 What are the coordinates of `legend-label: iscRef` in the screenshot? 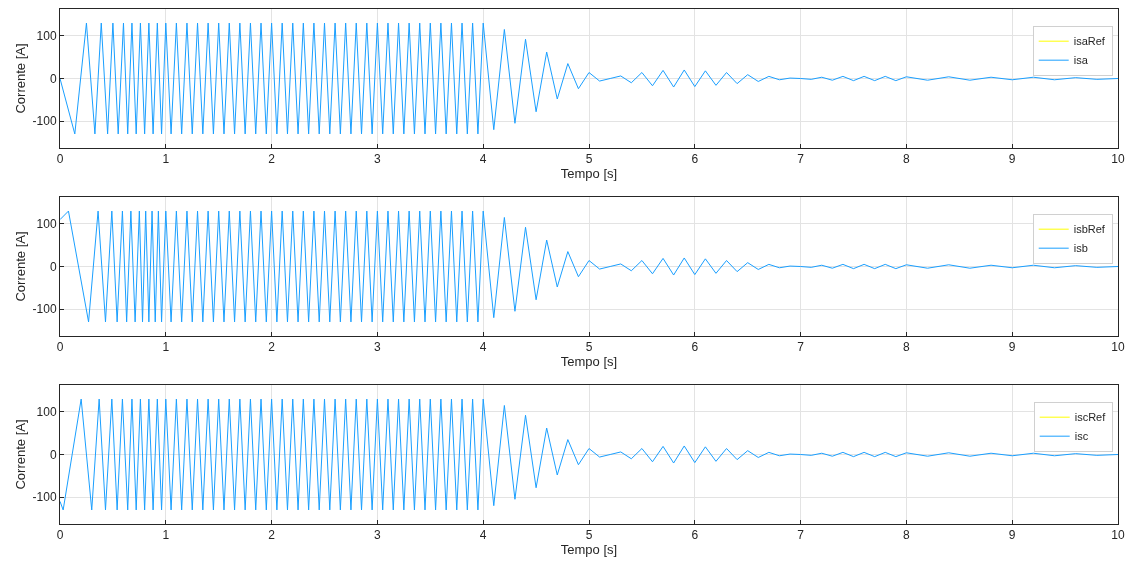 It's located at (1090, 417).